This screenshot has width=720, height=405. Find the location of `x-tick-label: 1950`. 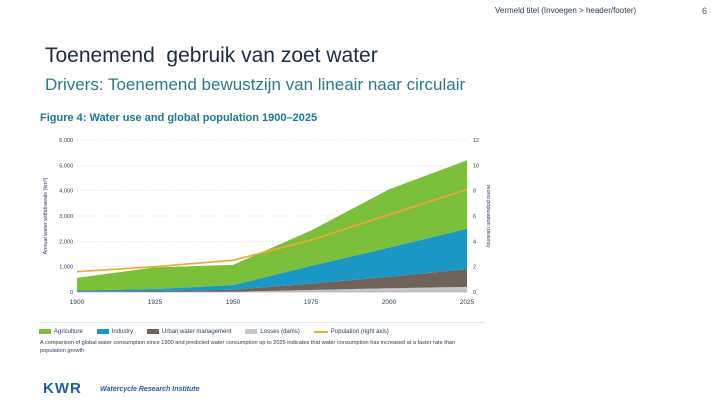

x-tick-label: 1950 is located at coordinates (233, 302).